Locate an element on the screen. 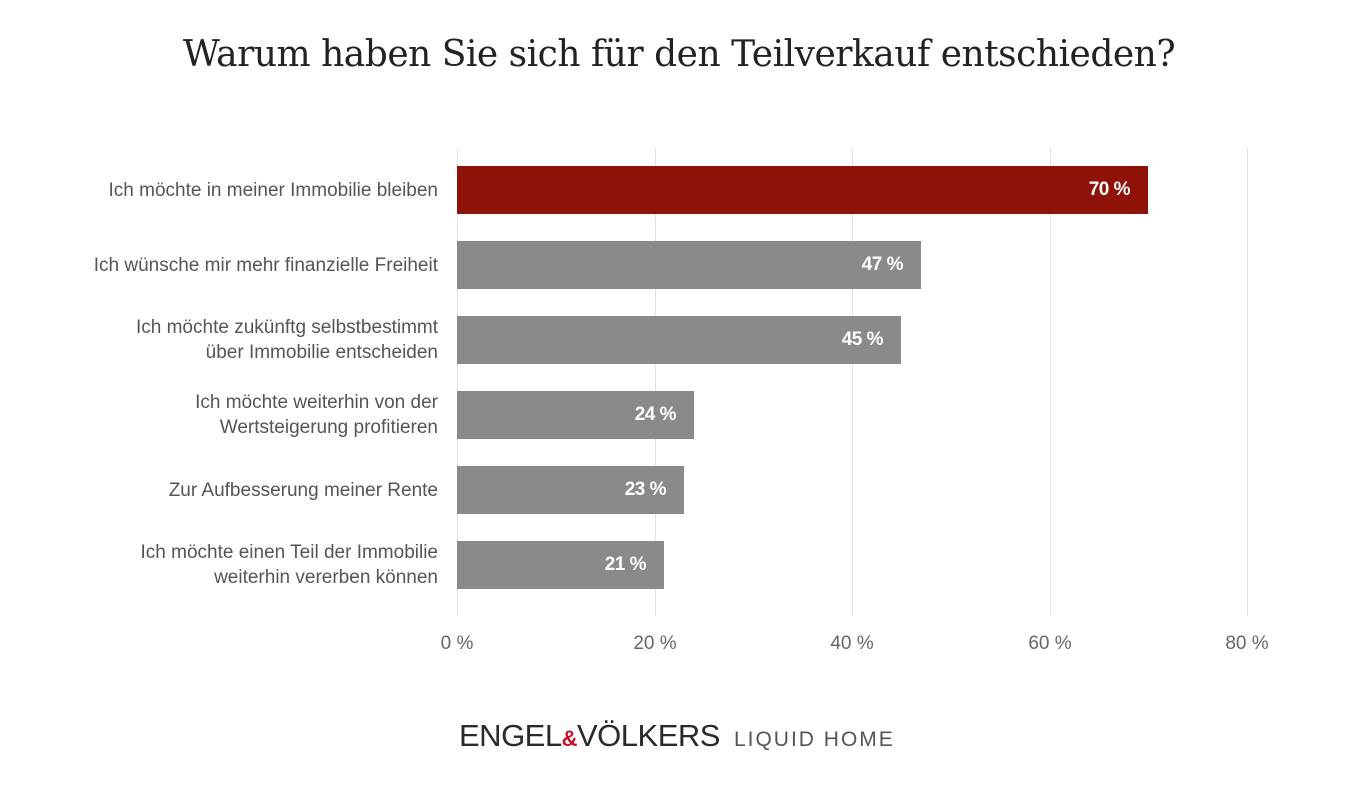  x-tick-label: 0 % is located at coordinates (457, 643).